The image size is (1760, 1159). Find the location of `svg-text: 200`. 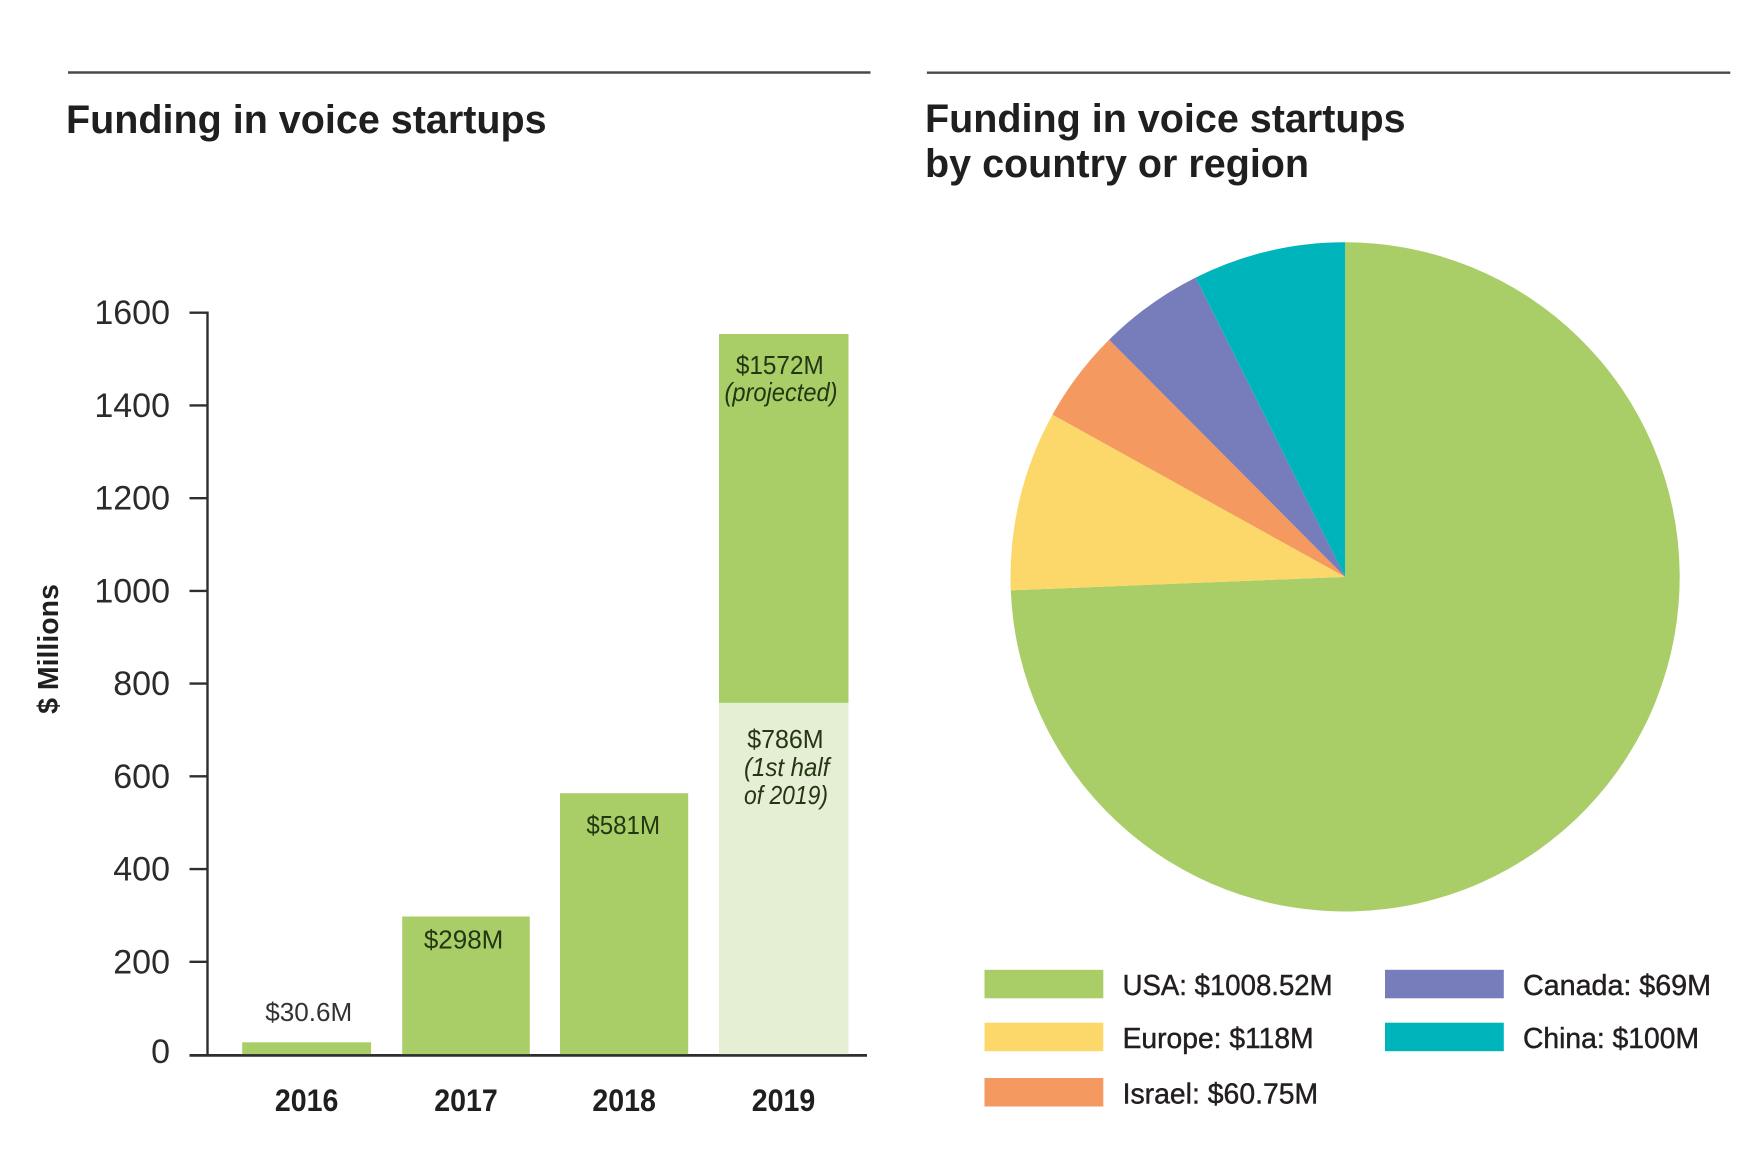

svg-text: 200 is located at coordinates (141, 962).